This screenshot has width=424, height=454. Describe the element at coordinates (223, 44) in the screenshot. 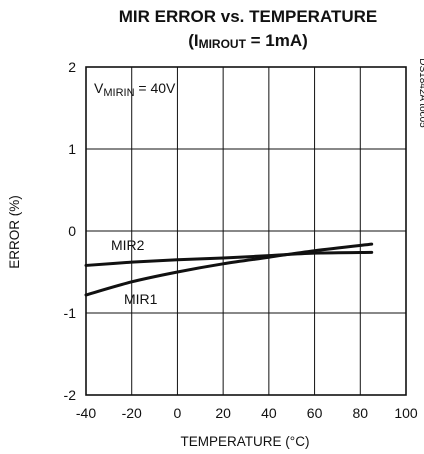

I see `chart-title-line2-sub: MIROUT` at that location.